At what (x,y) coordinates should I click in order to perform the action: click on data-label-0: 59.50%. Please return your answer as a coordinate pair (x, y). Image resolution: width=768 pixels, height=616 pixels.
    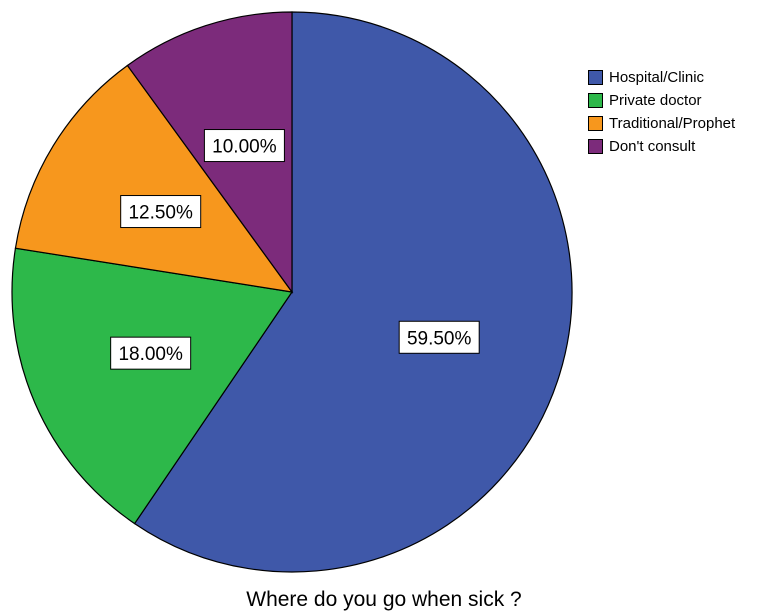
    Looking at the image, I should click on (439, 337).